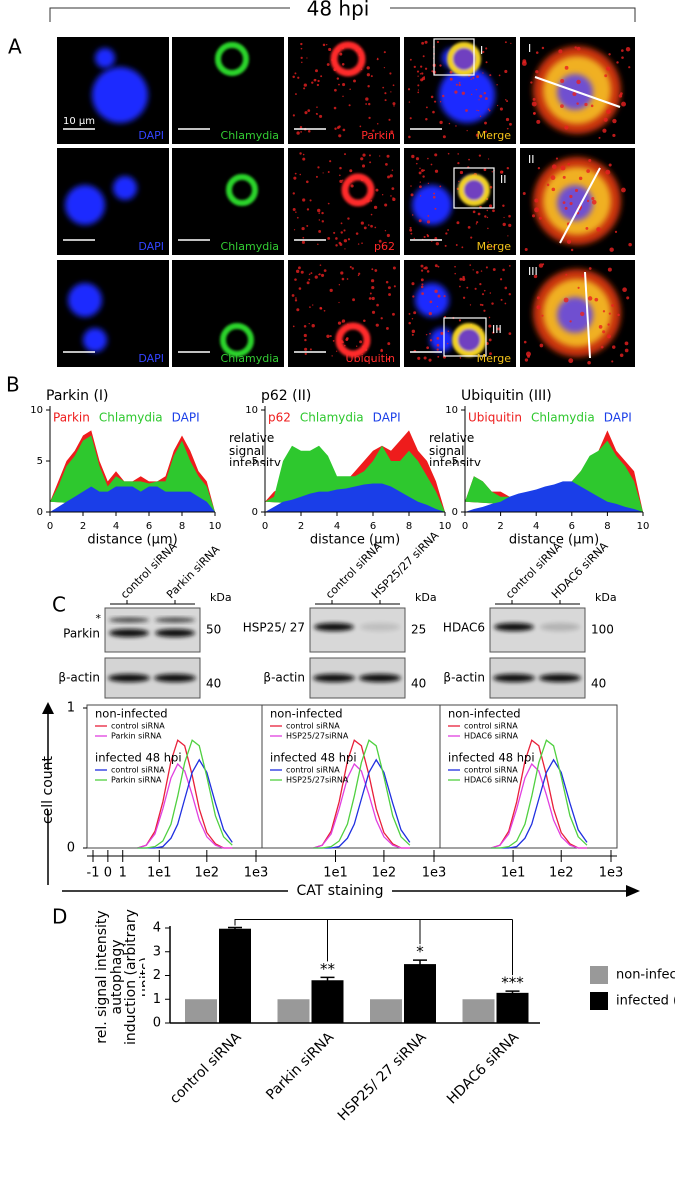 The image size is (675, 1185). What do you see at coordinates (274, 628) in the screenshot?
I see `protein-label: HSP25/ 27` at bounding box center [274, 628].